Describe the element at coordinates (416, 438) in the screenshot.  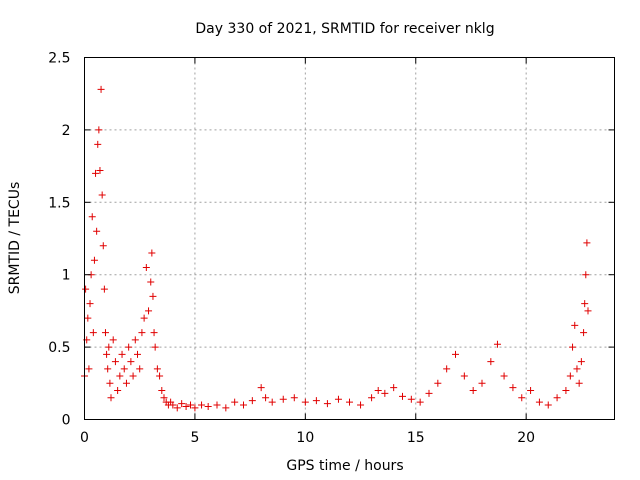
I see `x-tick-label: 15` at that location.